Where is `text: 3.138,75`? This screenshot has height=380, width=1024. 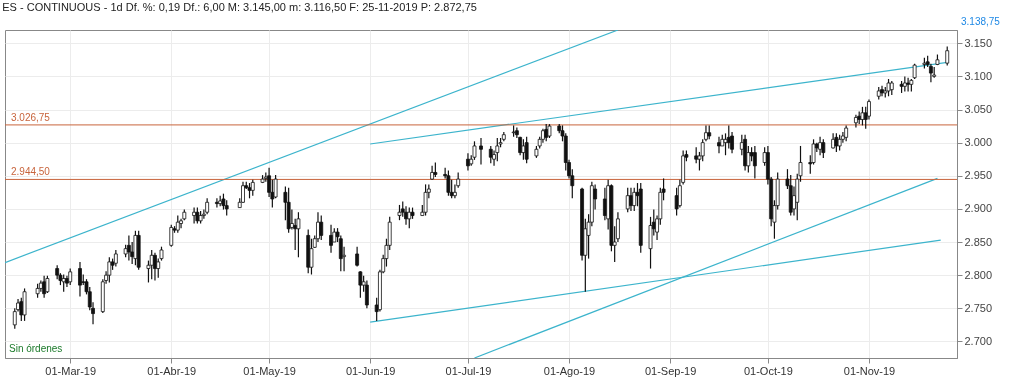 text: 3.138,75 is located at coordinates (981, 21).